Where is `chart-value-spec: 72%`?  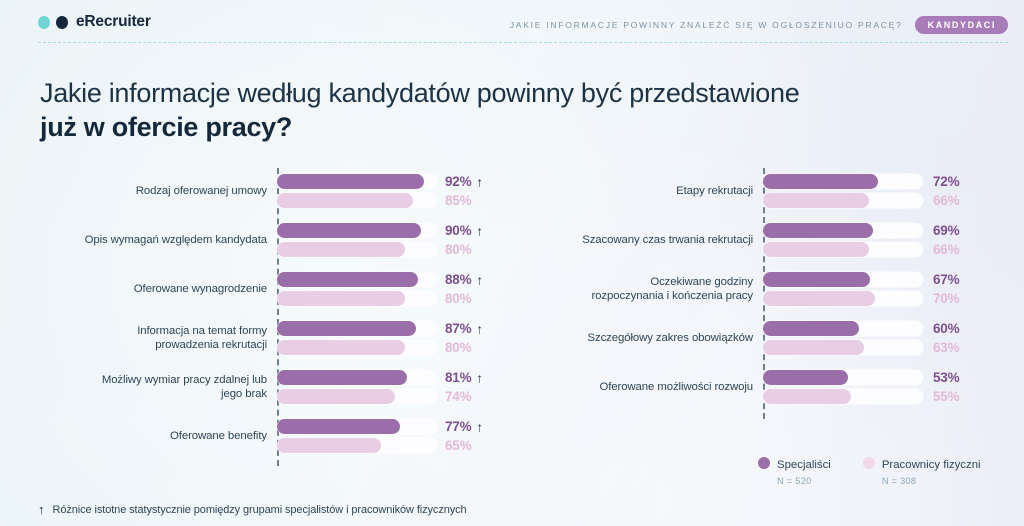
chart-value-spec: 72% is located at coordinates (946, 181).